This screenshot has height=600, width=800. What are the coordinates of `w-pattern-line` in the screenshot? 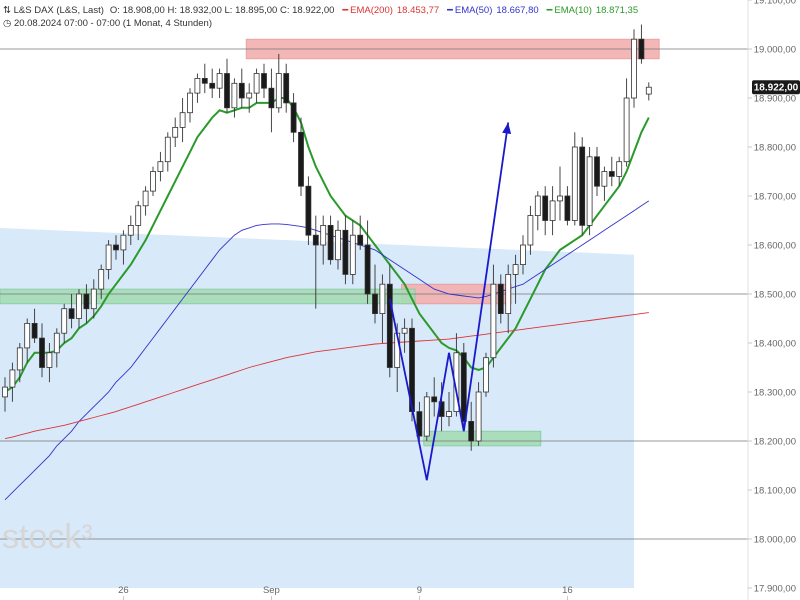 It's located at (449, 301).